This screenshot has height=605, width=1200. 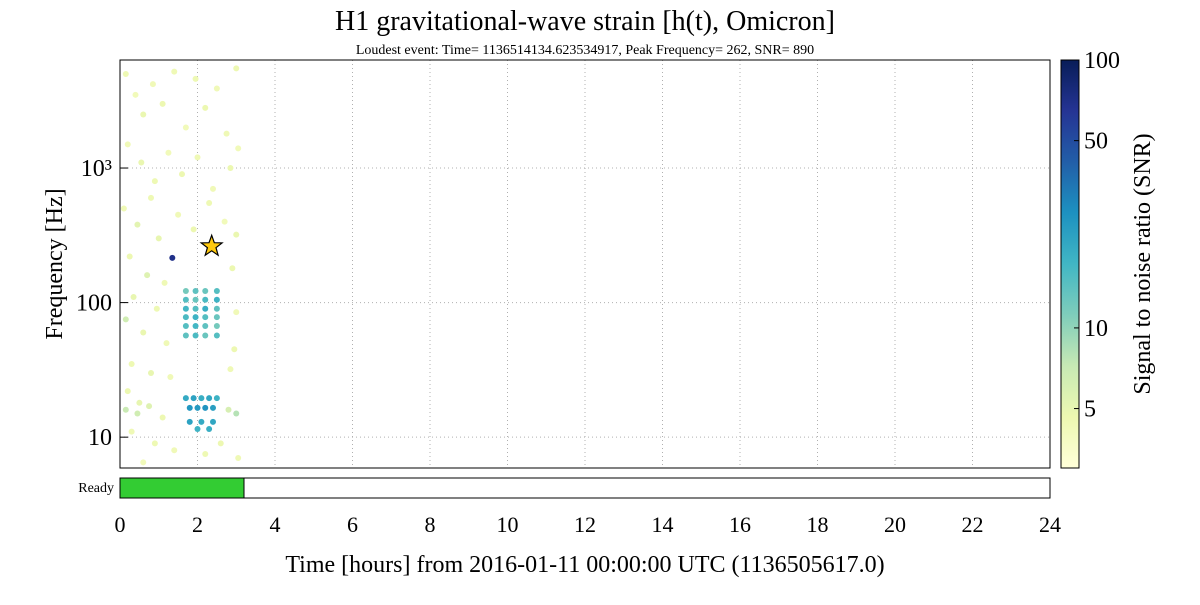 What do you see at coordinates (211, 245) in the screenshot?
I see `loudest-event-star` at bounding box center [211, 245].